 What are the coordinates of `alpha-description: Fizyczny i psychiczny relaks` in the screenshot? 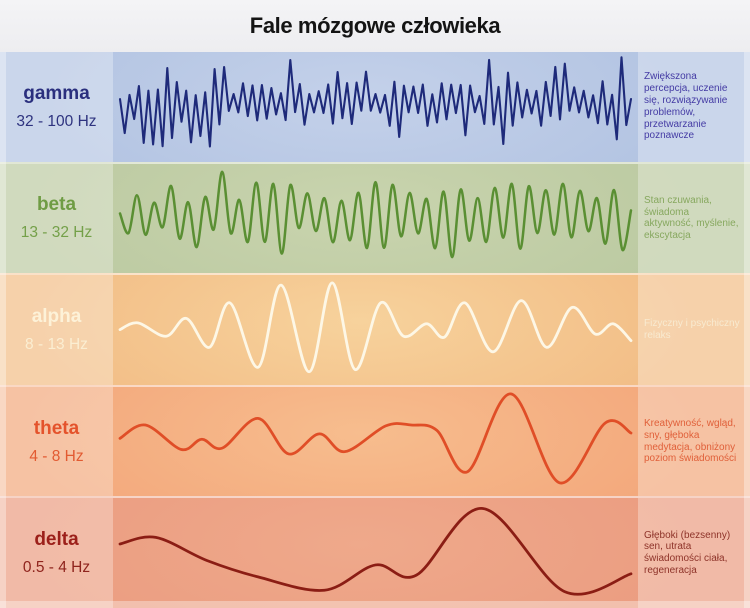 It's located at (692, 329).